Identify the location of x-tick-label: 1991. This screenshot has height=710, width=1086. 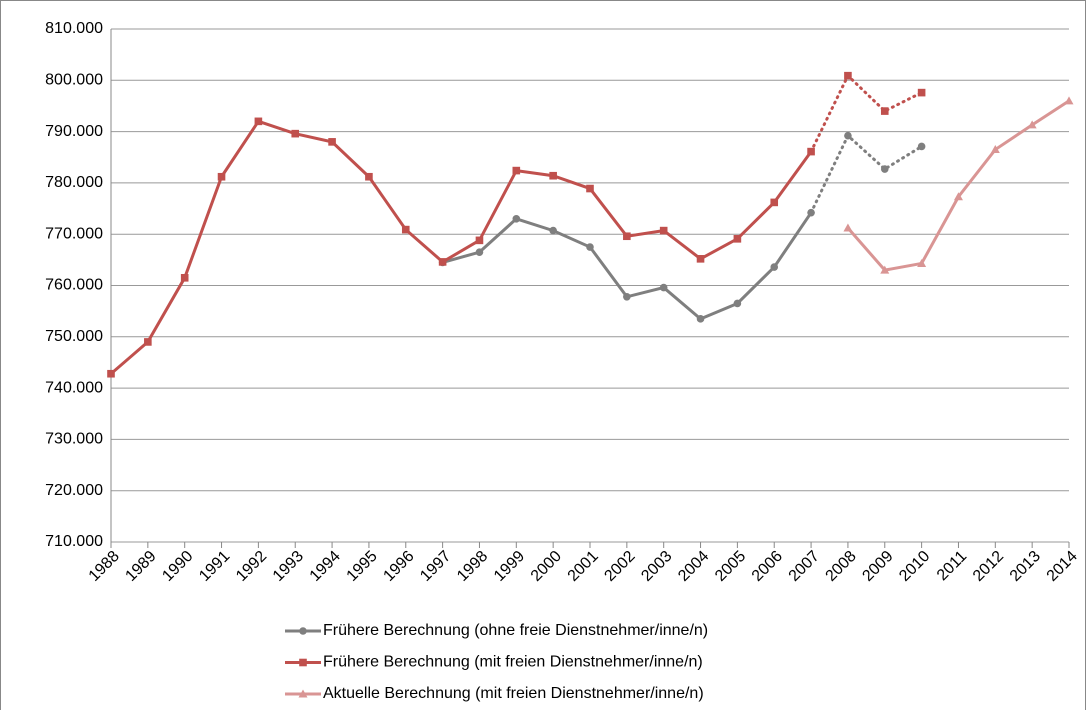
(214, 566).